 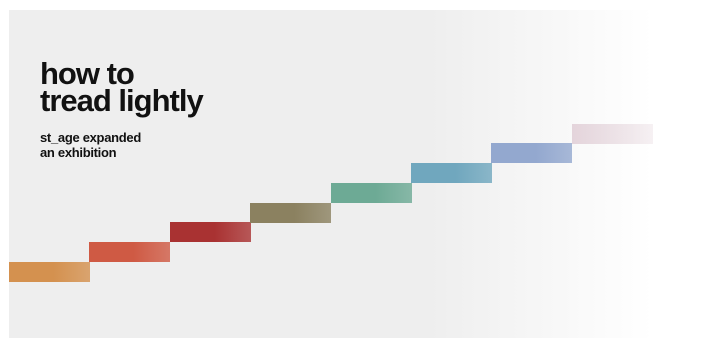 I want to click on subtitle-line-1: st_age expanded, so click(x=90, y=137).